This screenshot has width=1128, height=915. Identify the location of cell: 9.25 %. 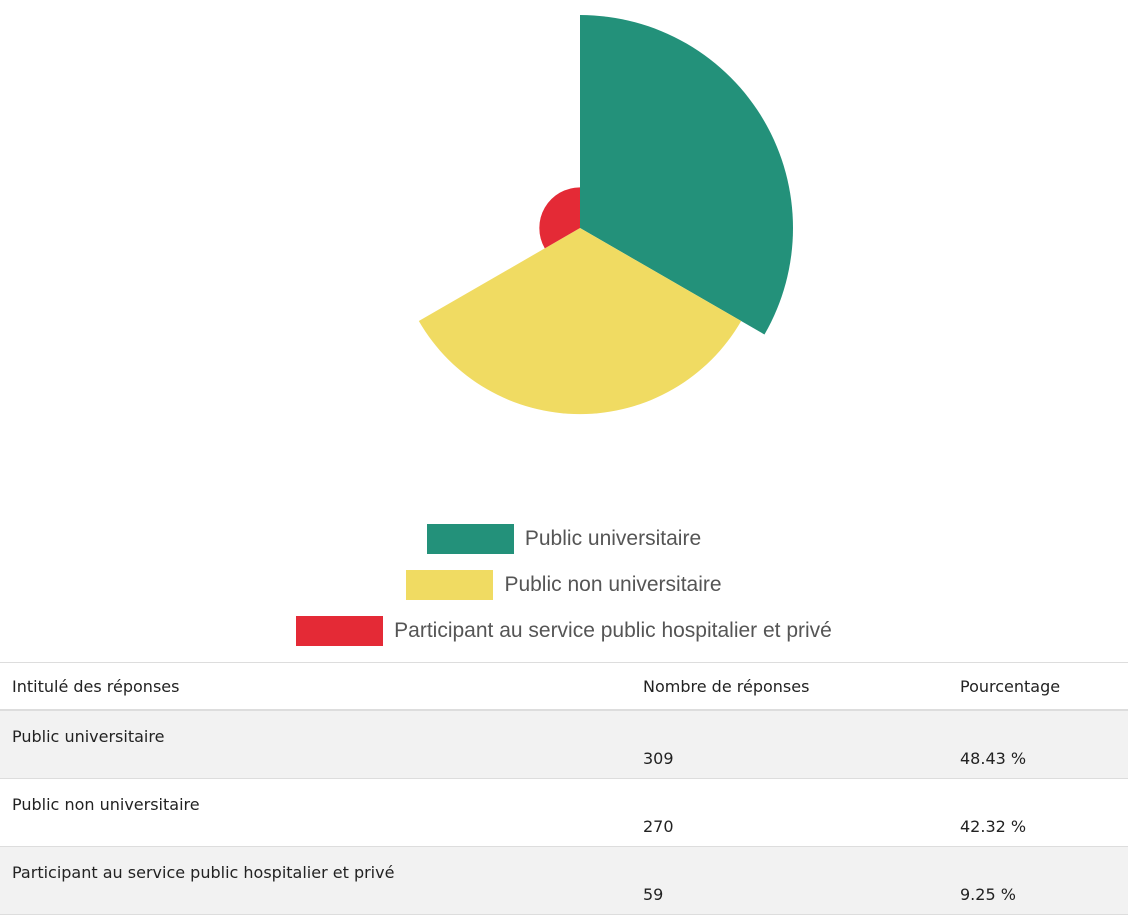
(1038, 880).